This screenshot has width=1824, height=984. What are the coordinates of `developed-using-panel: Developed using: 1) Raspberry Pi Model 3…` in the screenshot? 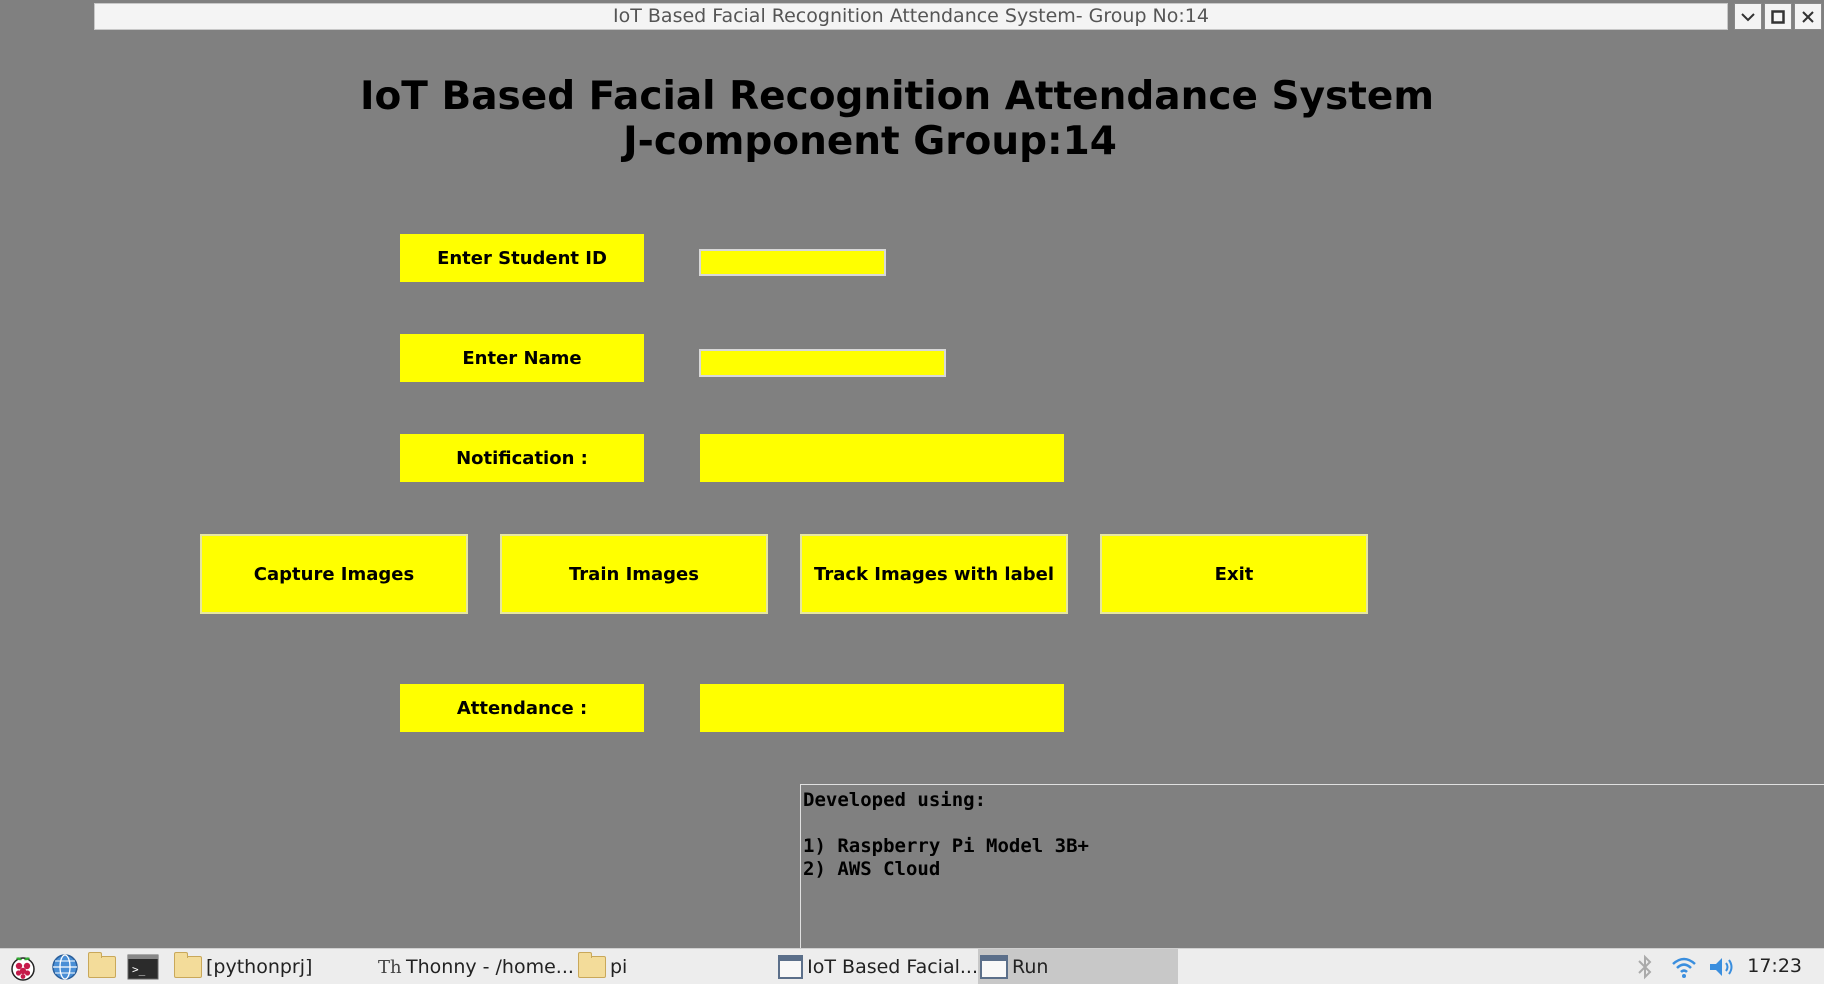 It's located at (1312, 866).